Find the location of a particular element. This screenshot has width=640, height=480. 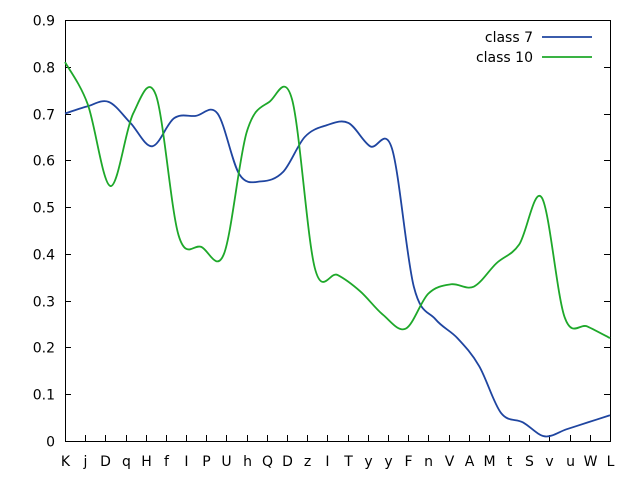

y-tick-label: 0.7 is located at coordinates (44, 116).